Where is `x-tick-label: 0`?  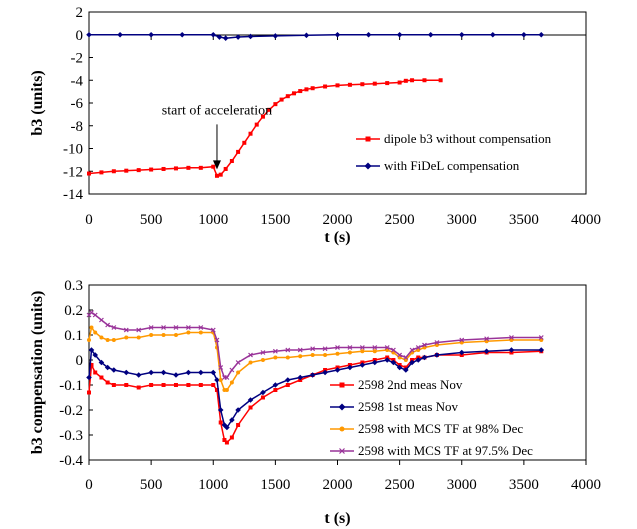 x-tick-label: 0 is located at coordinates (89, 220).